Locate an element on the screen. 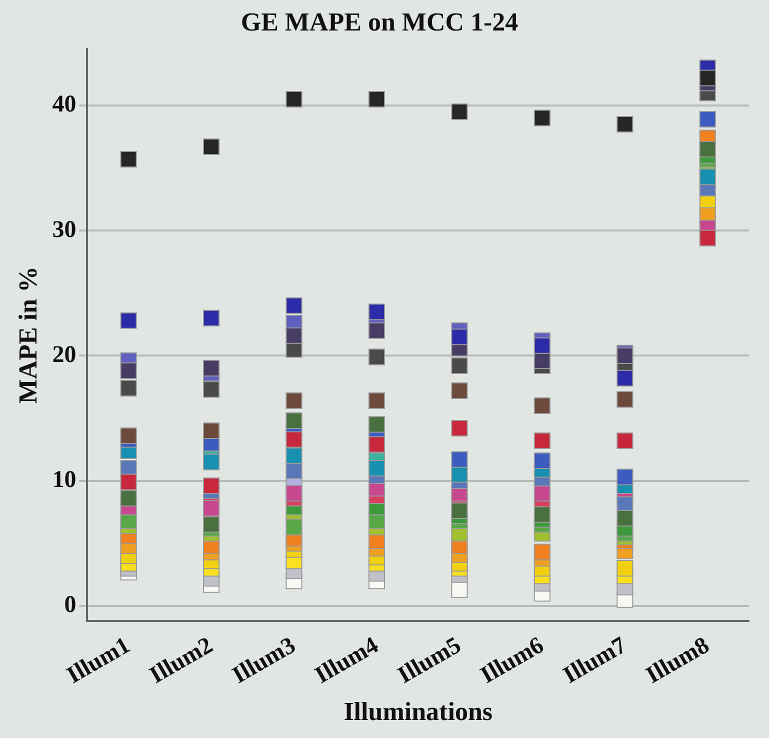  y-tick-label: 40 is located at coordinates (64, 105).